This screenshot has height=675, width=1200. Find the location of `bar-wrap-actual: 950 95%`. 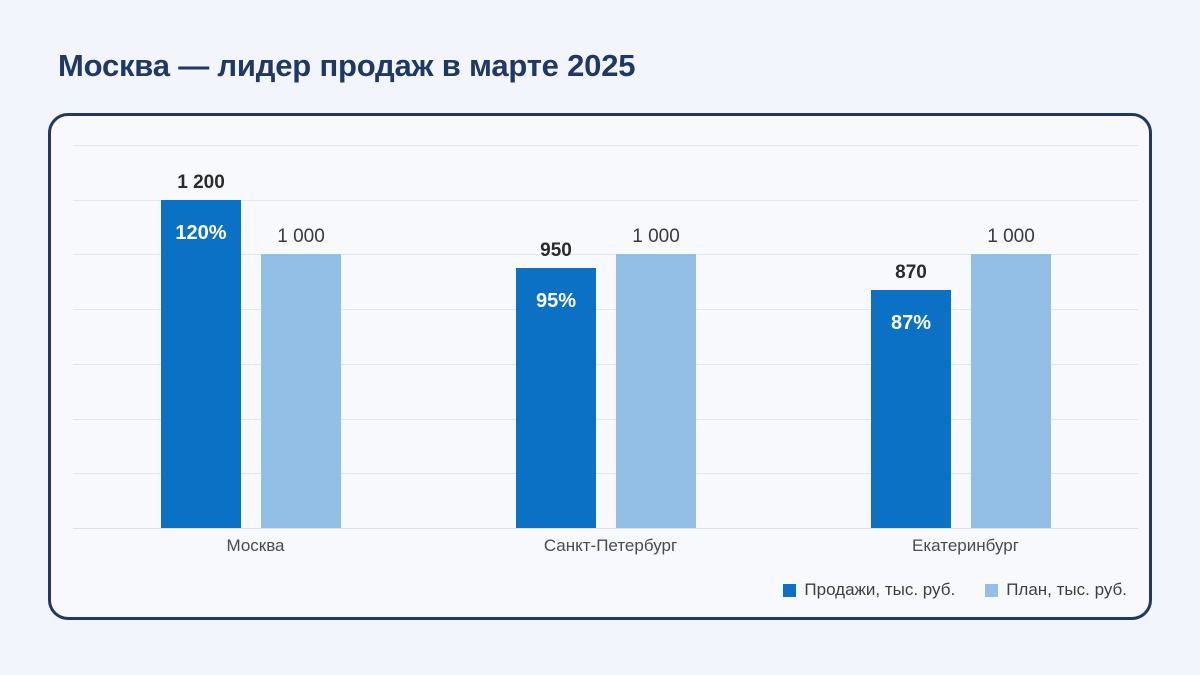

bar-wrap-actual: 950 95% is located at coordinates (556, 384).